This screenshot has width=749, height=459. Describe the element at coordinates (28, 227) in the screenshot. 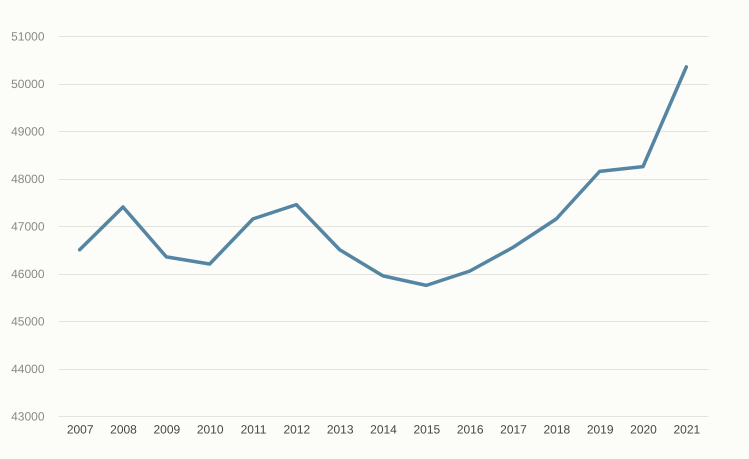

I see `y-tick-label: 47000` at that location.